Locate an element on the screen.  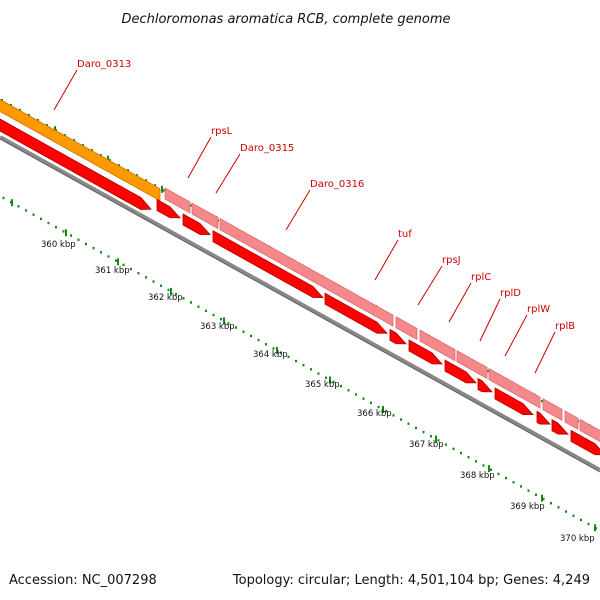
gene-label: Daro_0313 is located at coordinates (104, 64).